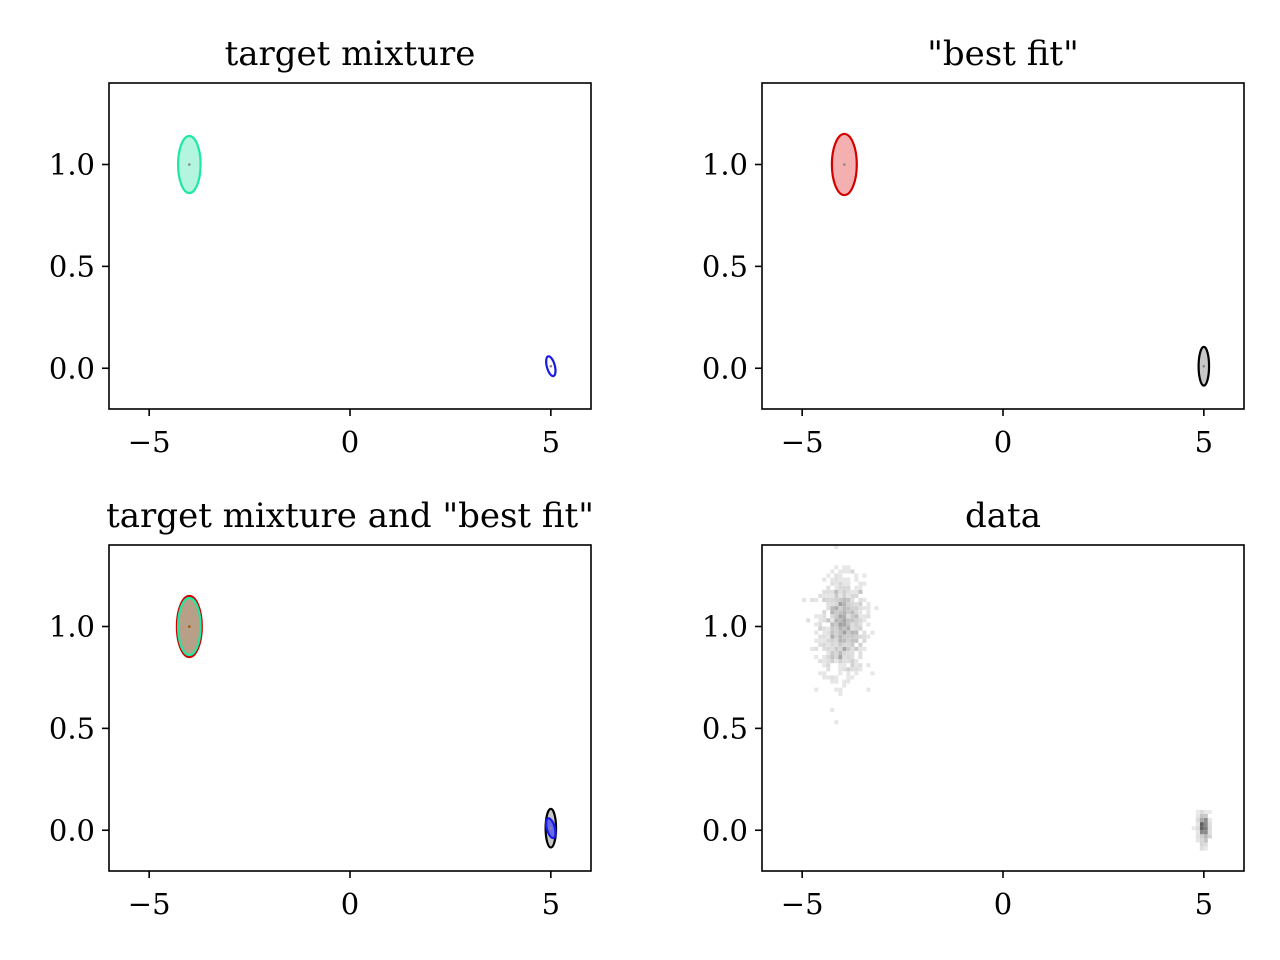 The image size is (1280, 960). I want to click on x-tick-label: 5, so click(551, 442).